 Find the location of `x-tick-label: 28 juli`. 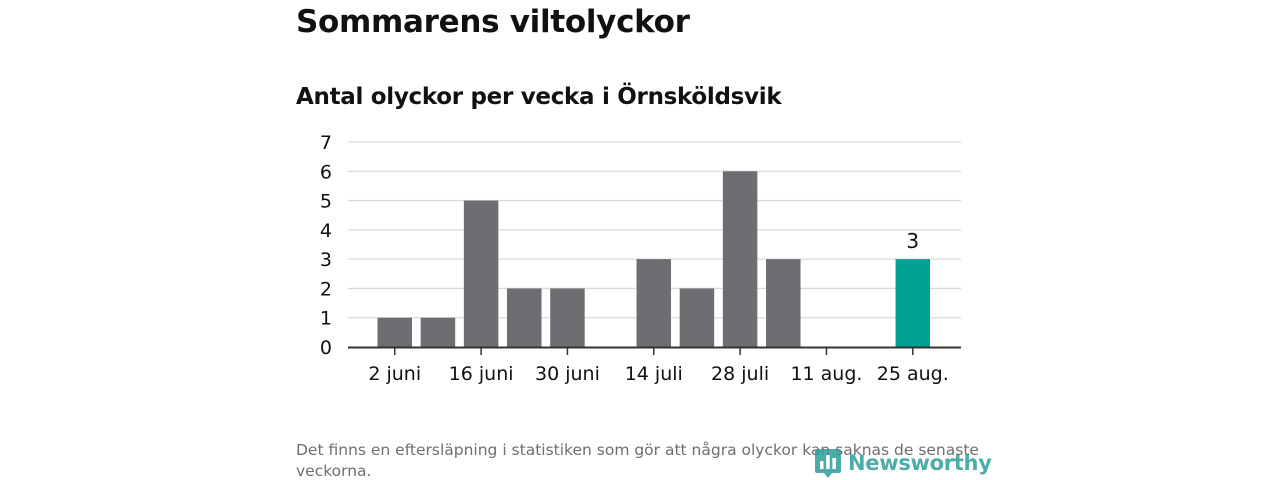

x-tick-label: 28 juli is located at coordinates (740, 374).